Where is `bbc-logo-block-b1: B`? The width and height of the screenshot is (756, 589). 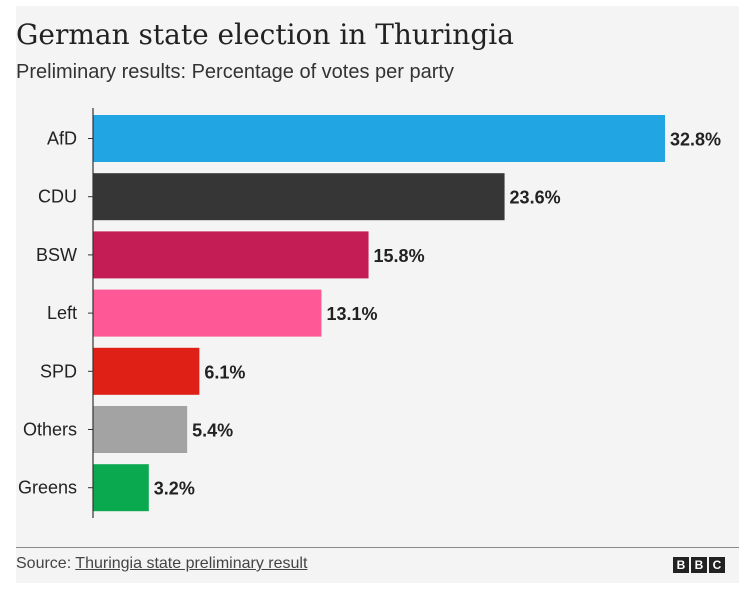
bbc-logo-block-b1: B is located at coordinates (681, 565).